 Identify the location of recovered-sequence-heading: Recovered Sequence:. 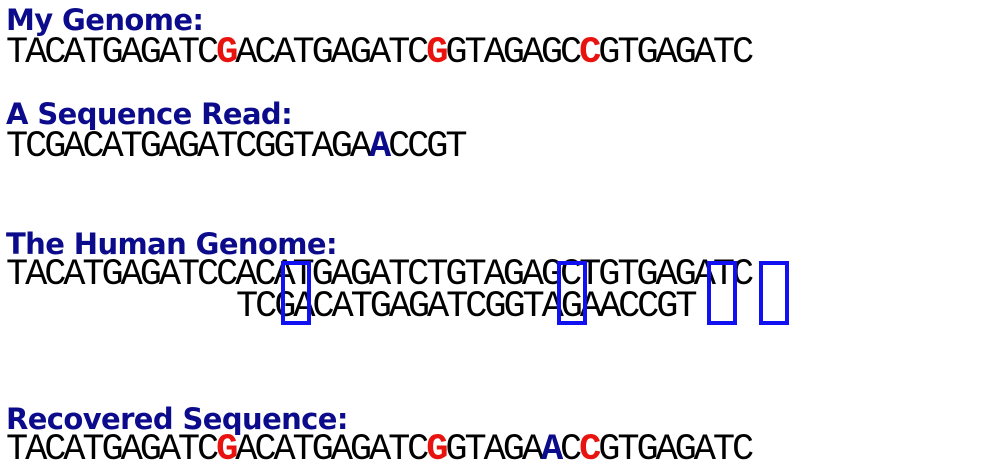
(177, 419).